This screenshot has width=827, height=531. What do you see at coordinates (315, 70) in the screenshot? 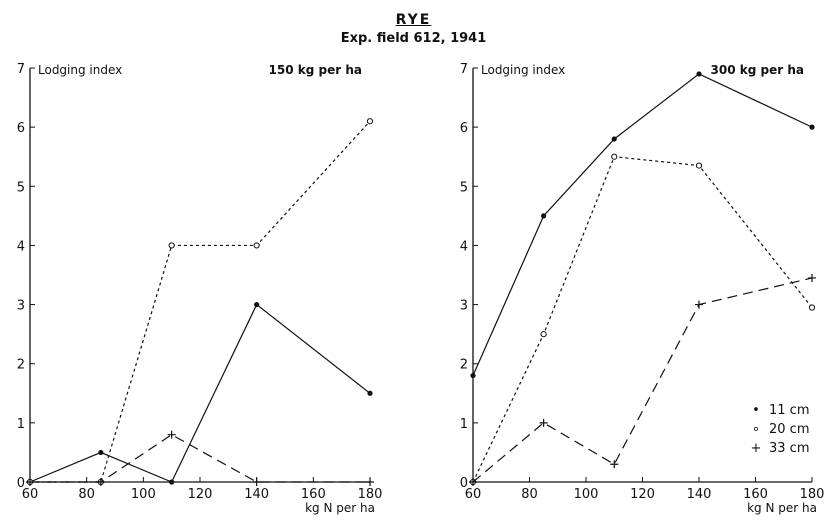
I see `rate-annotation: 150 kg per ha` at bounding box center [315, 70].